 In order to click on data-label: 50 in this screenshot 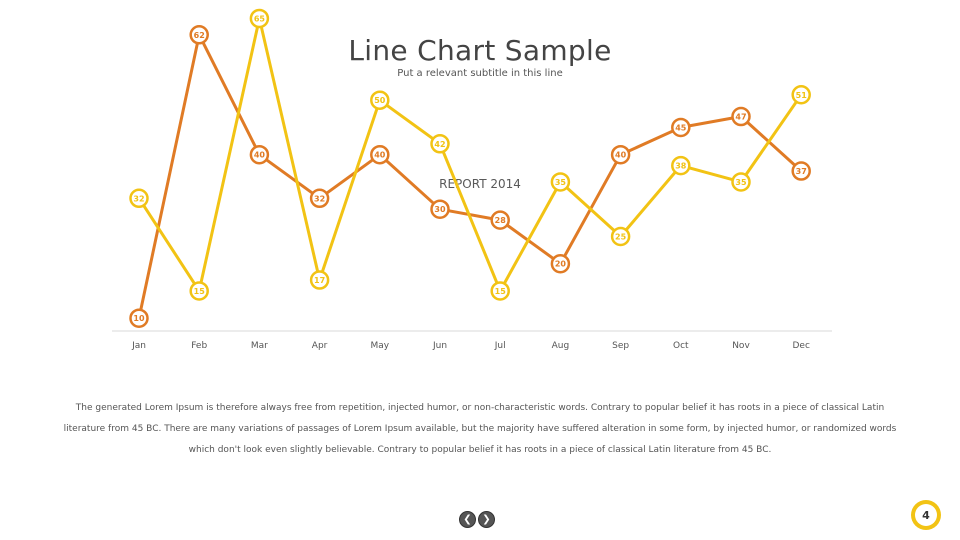, I will do `click(380, 100)`.